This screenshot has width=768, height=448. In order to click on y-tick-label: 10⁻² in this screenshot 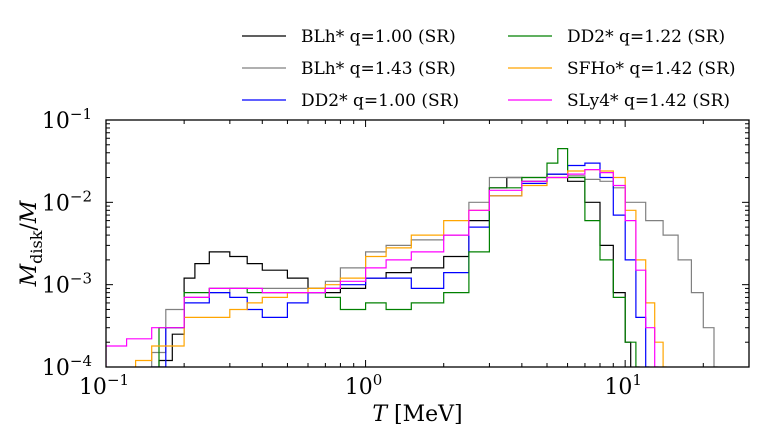, I will do `click(67, 201)`.